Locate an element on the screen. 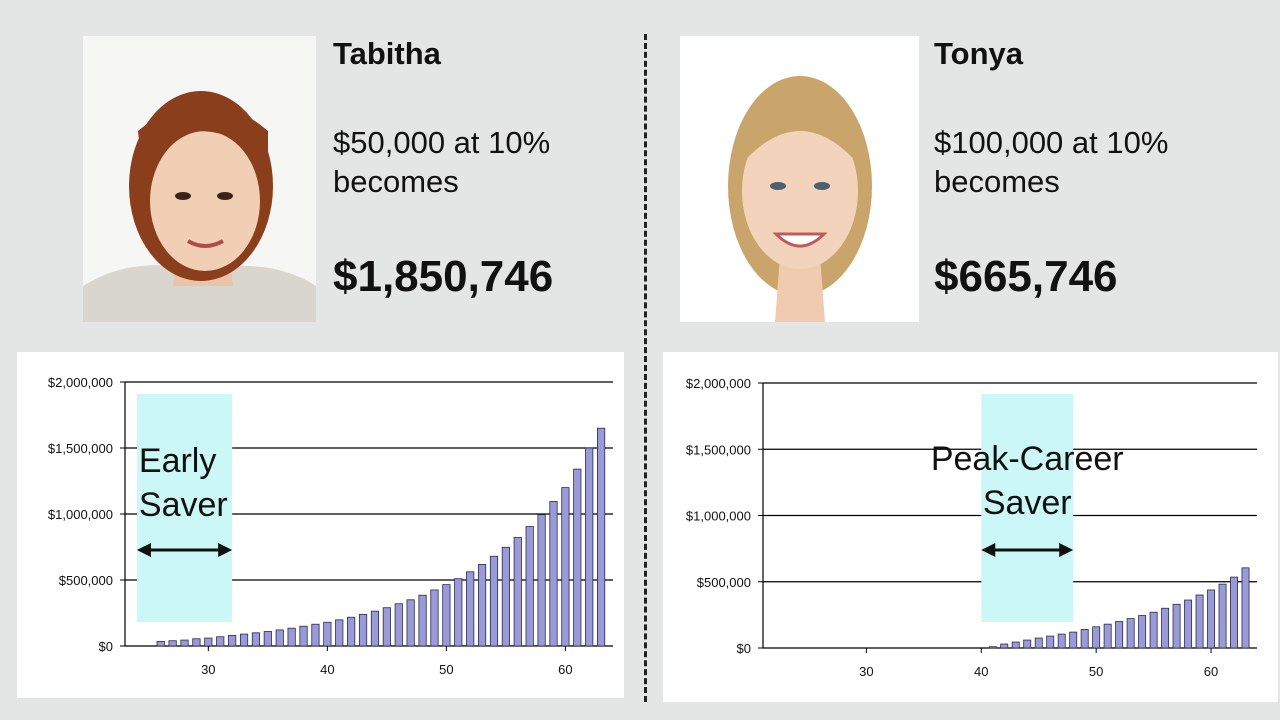 Image resolution: width=1280 pixels, height=720 pixels. left-person-name: Tabitha is located at coordinates (387, 53).